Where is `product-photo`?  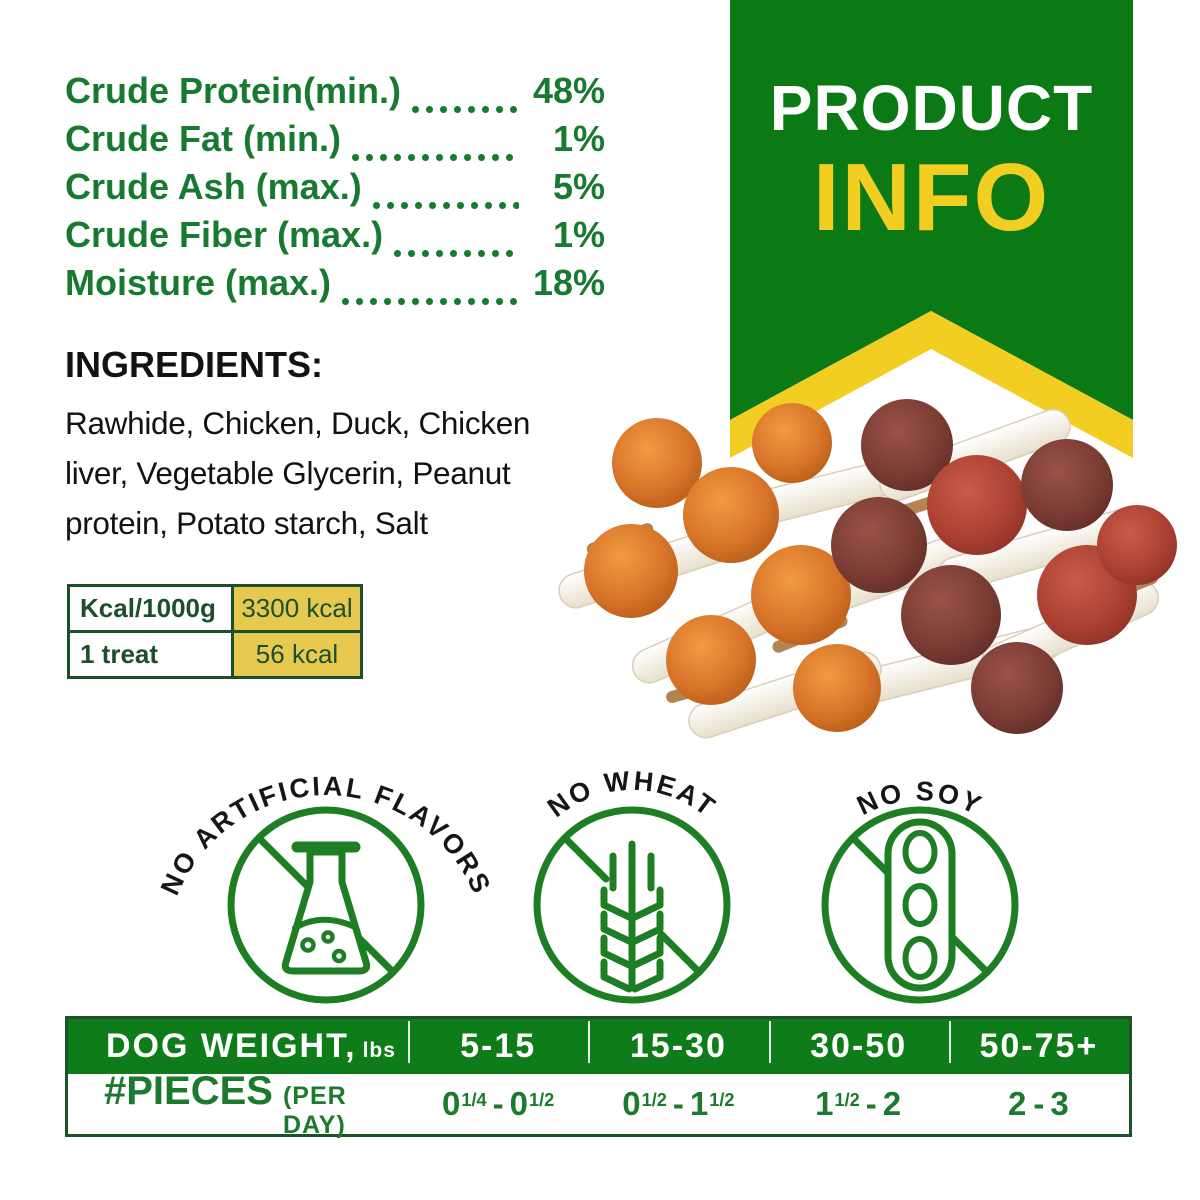 product-photo is located at coordinates (867, 569).